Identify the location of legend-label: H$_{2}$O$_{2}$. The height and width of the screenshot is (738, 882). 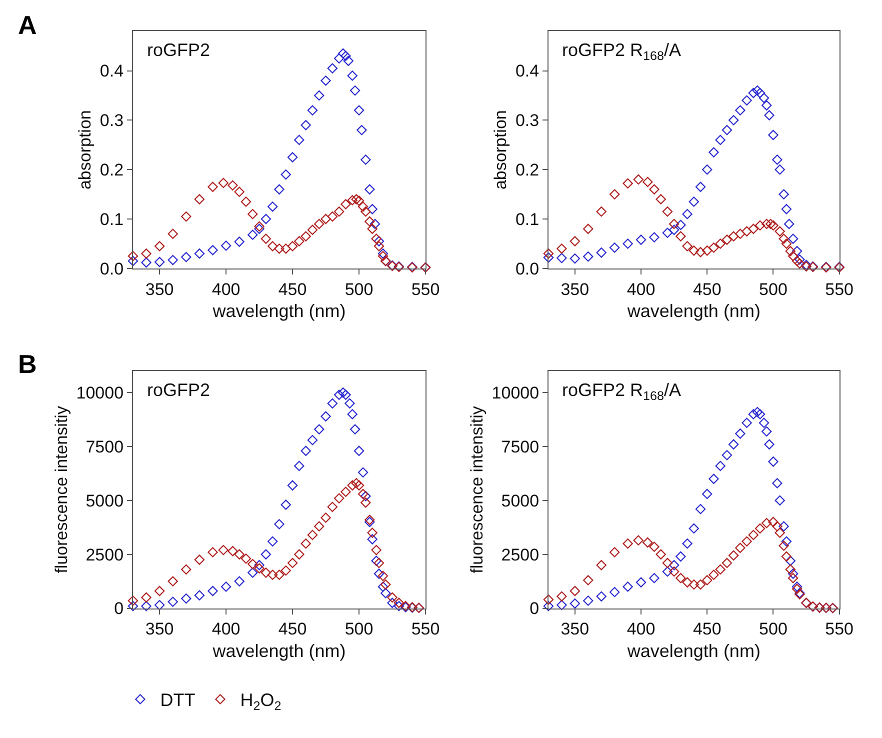
(261, 701).